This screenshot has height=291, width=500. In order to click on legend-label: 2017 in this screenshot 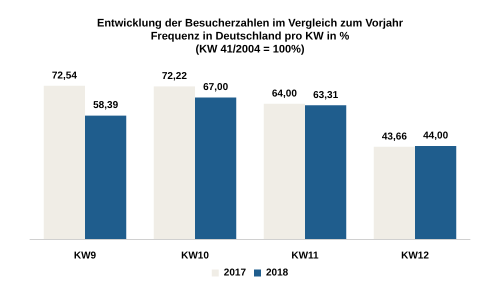, I will do `click(235, 273)`.